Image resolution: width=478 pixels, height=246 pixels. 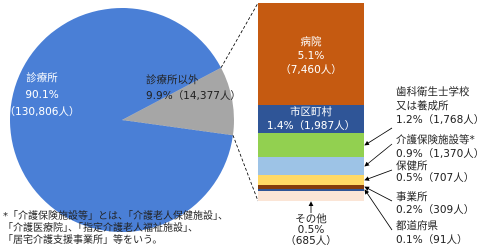 What do you see at coordinates (159, 96) in the screenshot?
I see `pie-value: 9.9%` at bounding box center [159, 96].